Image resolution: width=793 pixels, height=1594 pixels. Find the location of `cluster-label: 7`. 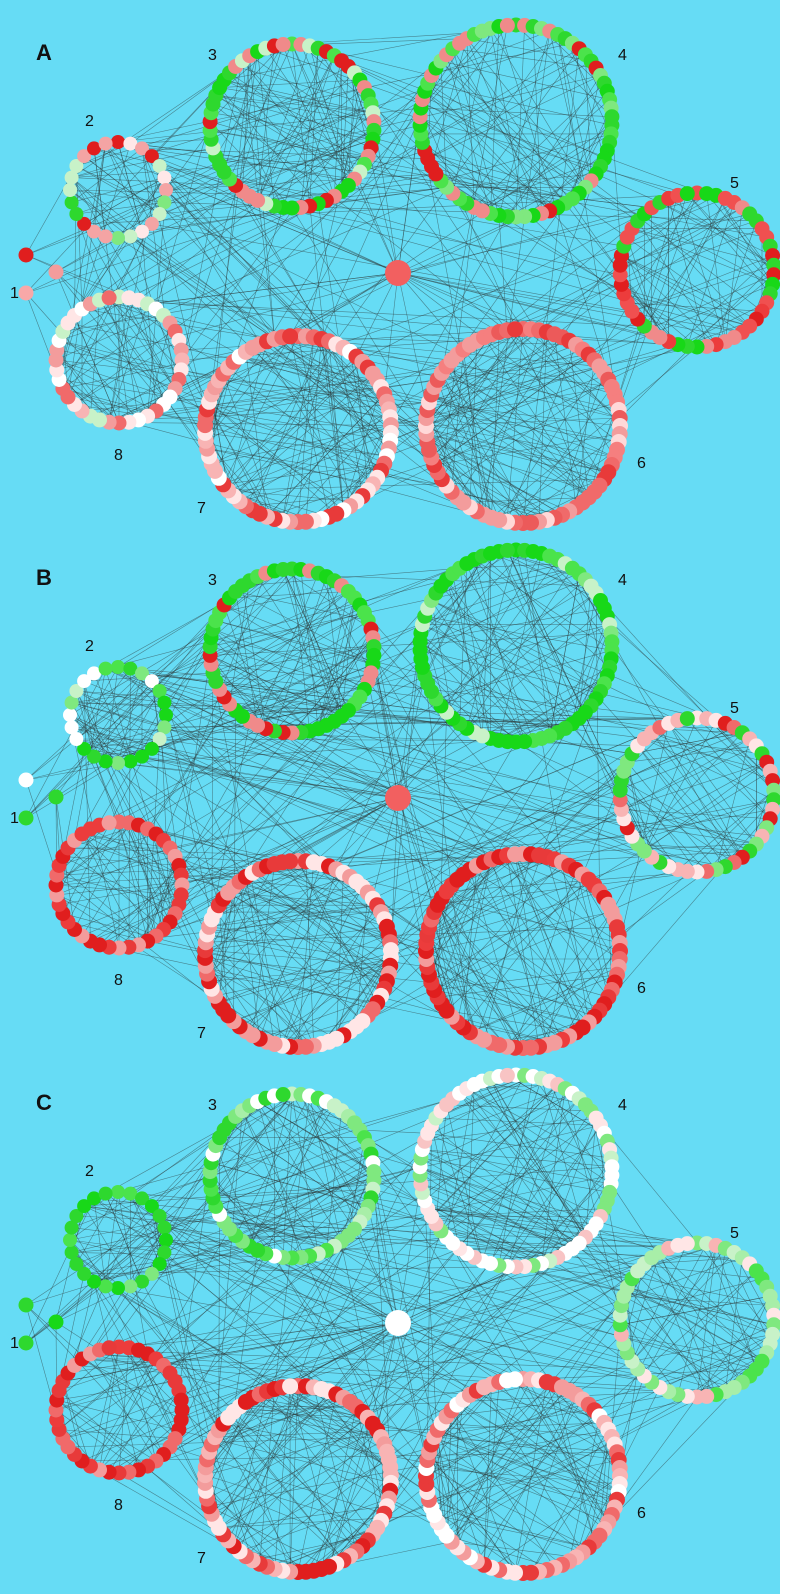

cluster-label: 7 is located at coordinates (201, 1558).